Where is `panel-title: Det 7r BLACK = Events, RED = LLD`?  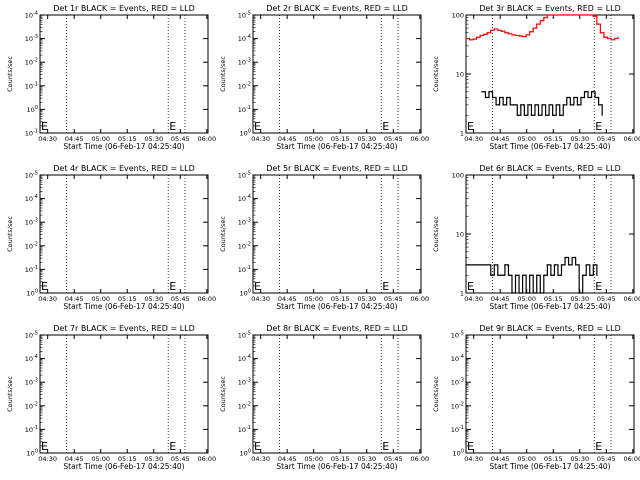
panel-title: Det 7r BLACK = Events, RED = LLD is located at coordinates (124, 328).